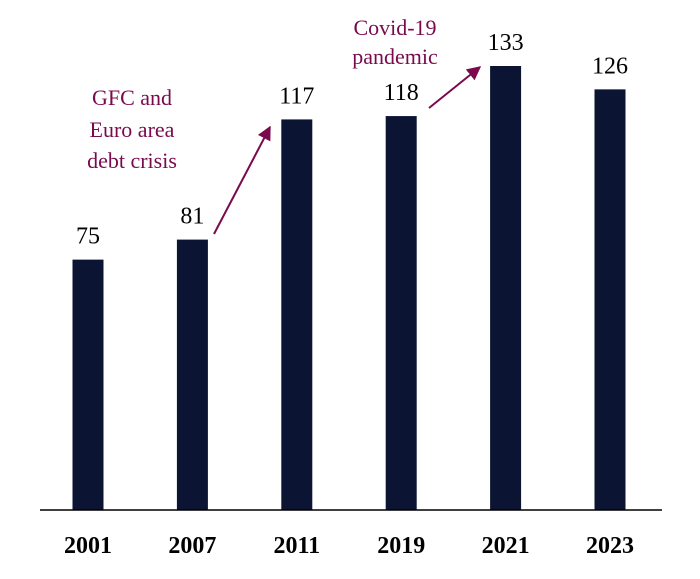 Image resolution: width=700 pixels, height=579 pixels. What do you see at coordinates (401, 313) in the screenshot?
I see `bar-2019` at bounding box center [401, 313].